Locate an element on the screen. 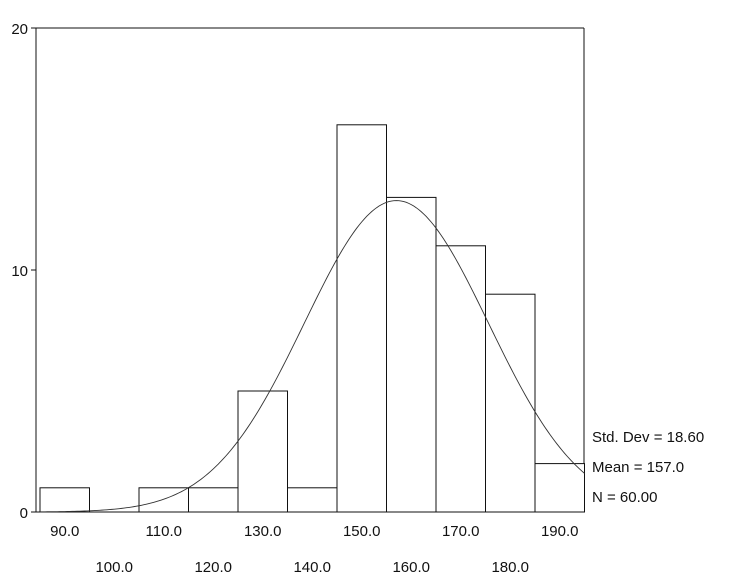  x-tick-label: 130.0 is located at coordinates (263, 531).